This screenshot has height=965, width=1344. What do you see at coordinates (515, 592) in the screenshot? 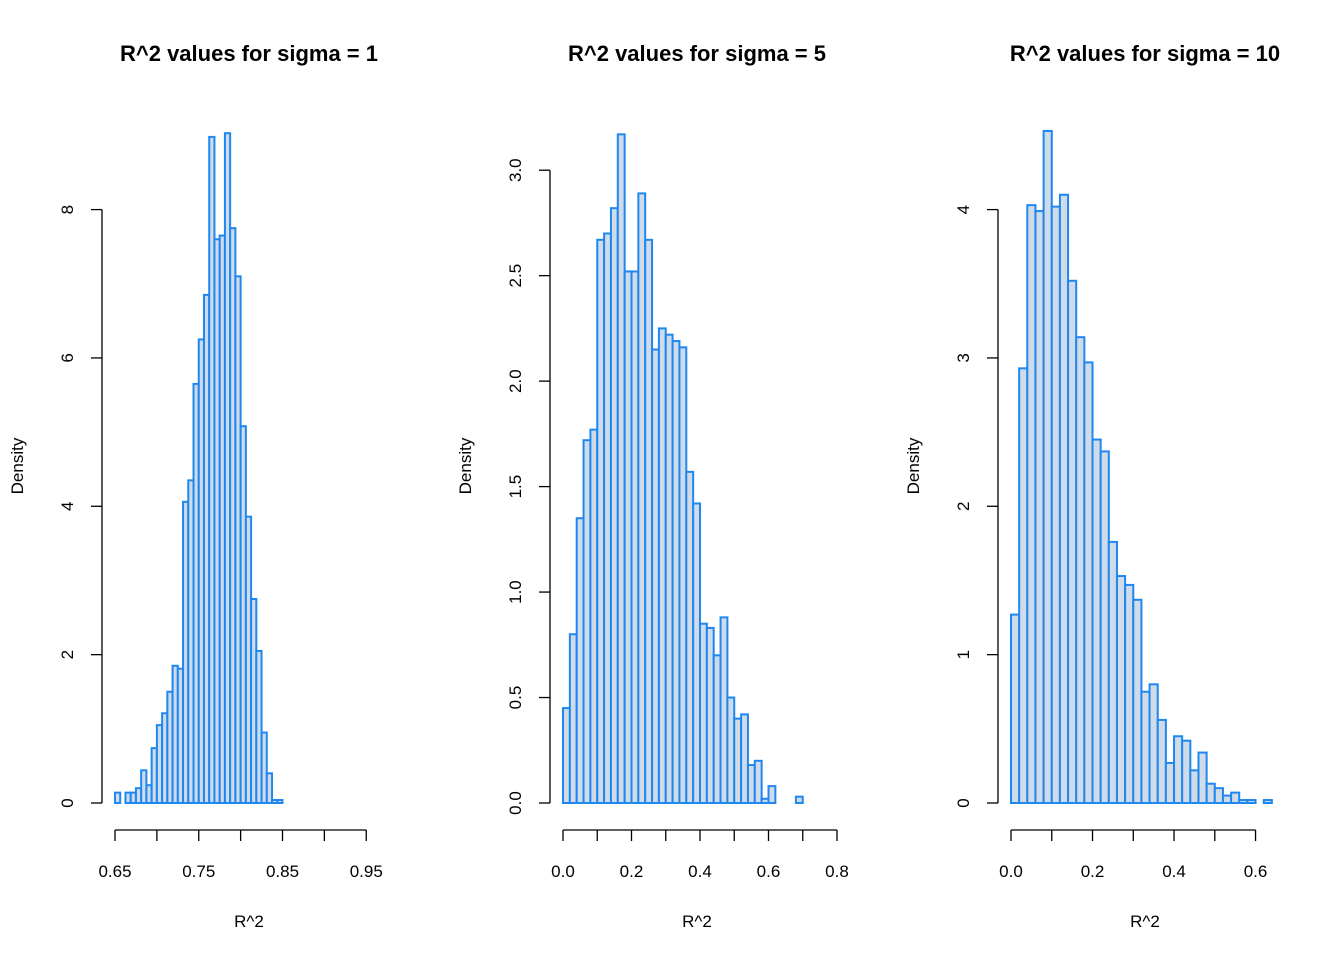
I see `y-tick-label: 1.0` at bounding box center [515, 592].